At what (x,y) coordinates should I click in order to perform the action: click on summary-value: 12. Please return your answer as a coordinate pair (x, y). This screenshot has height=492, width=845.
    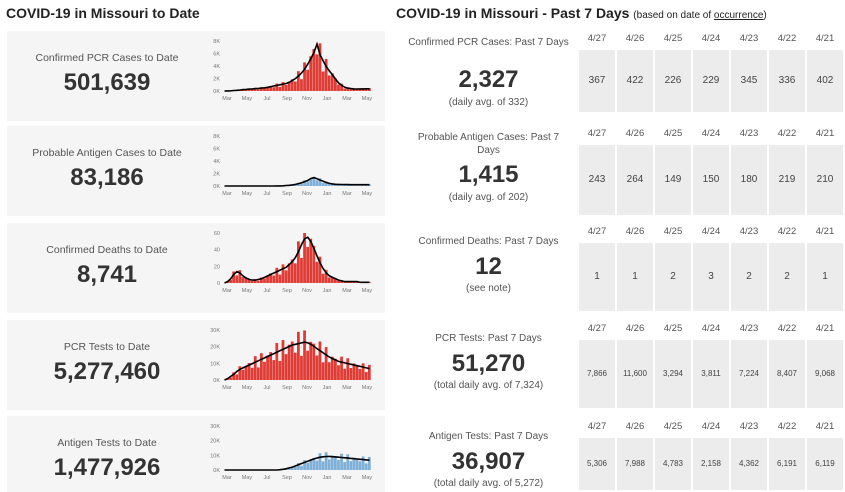
    Looking at the image, I should click on (488, 266).